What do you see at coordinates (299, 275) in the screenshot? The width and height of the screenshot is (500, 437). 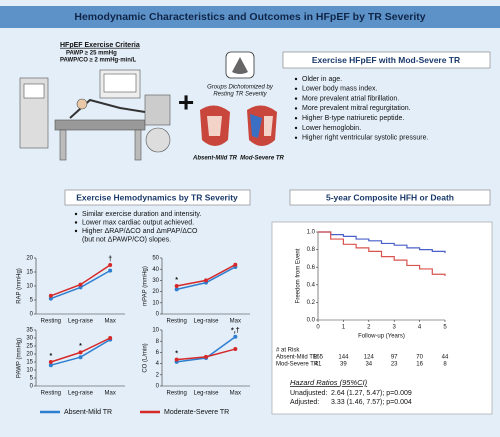 I see `y-axis-title: Freedom from Event` at bounding box center [299, 275].